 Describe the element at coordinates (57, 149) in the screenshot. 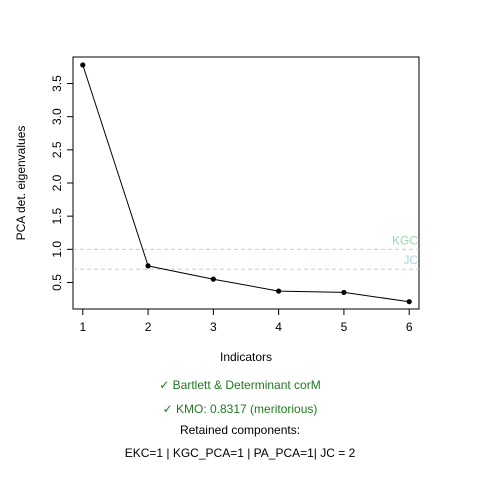

I see `y-tick-label: 2.5` at that location.